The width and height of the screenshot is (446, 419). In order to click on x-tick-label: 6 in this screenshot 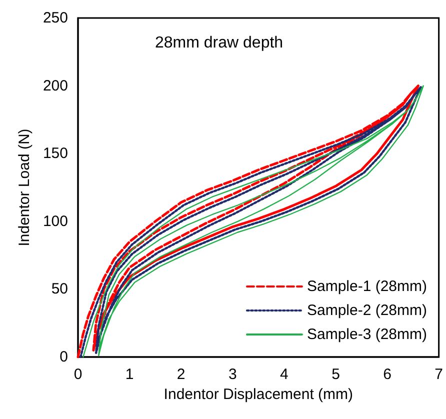, I will do `click(387, 374)`.